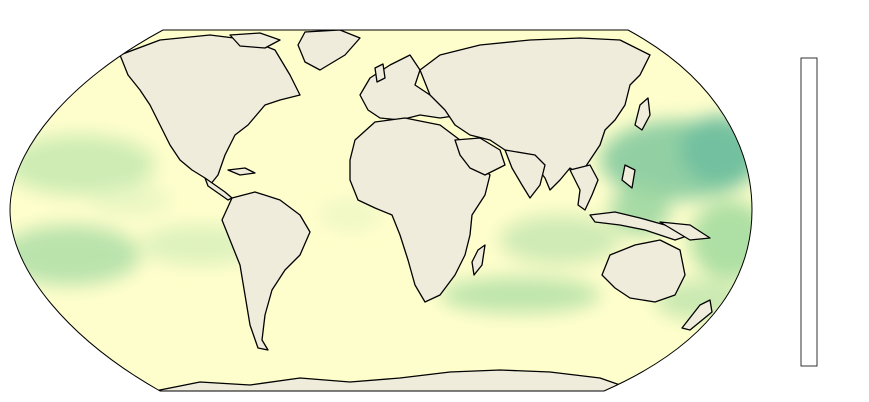 Image resolution: width=869 pixels, height=402 pixels. What do you see at coordinates (255, 40) in the screenshot?
I see `arctic-islands` at bounding box center [255, 40].